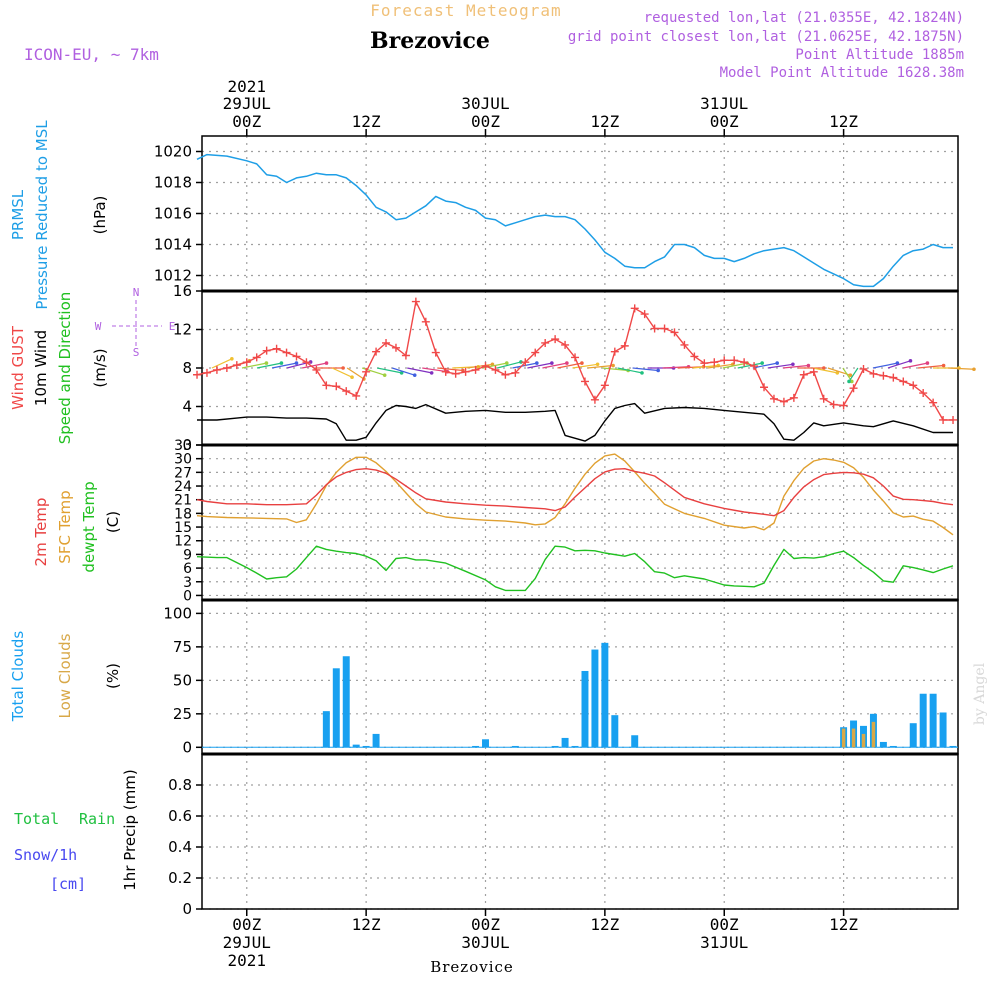 This screenshot has height=1000, width=1000. What do you see at coordinates (580, 522) in the screenshot?
I see `panel-frame` at bounding box center [580, 522].